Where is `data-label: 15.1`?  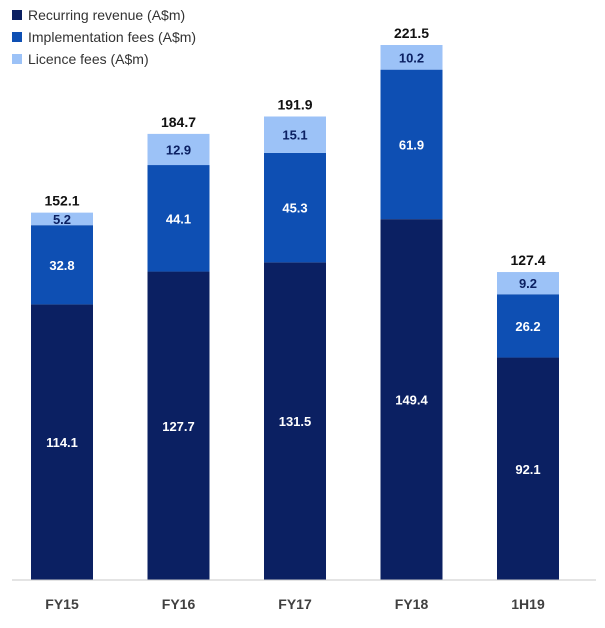 data-label: 15.1 is located at coordinates (294, 135).